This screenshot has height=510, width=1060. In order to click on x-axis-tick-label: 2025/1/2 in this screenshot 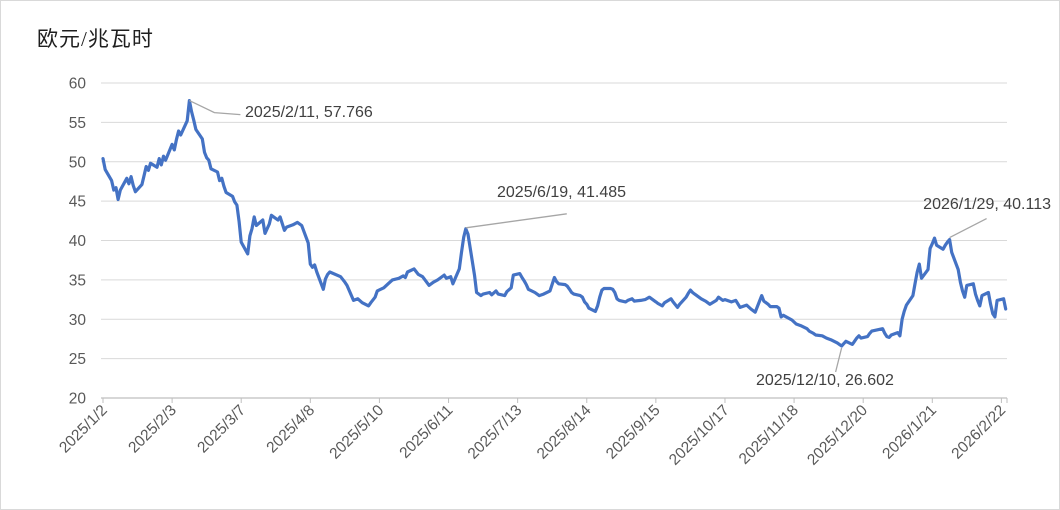, I will do `click(83, 429)`.